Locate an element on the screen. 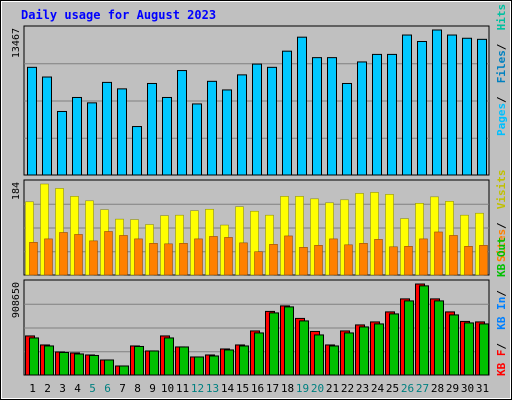 The image size is (512, 400). legend-visits: Visits is located at coordinates (501, 189).